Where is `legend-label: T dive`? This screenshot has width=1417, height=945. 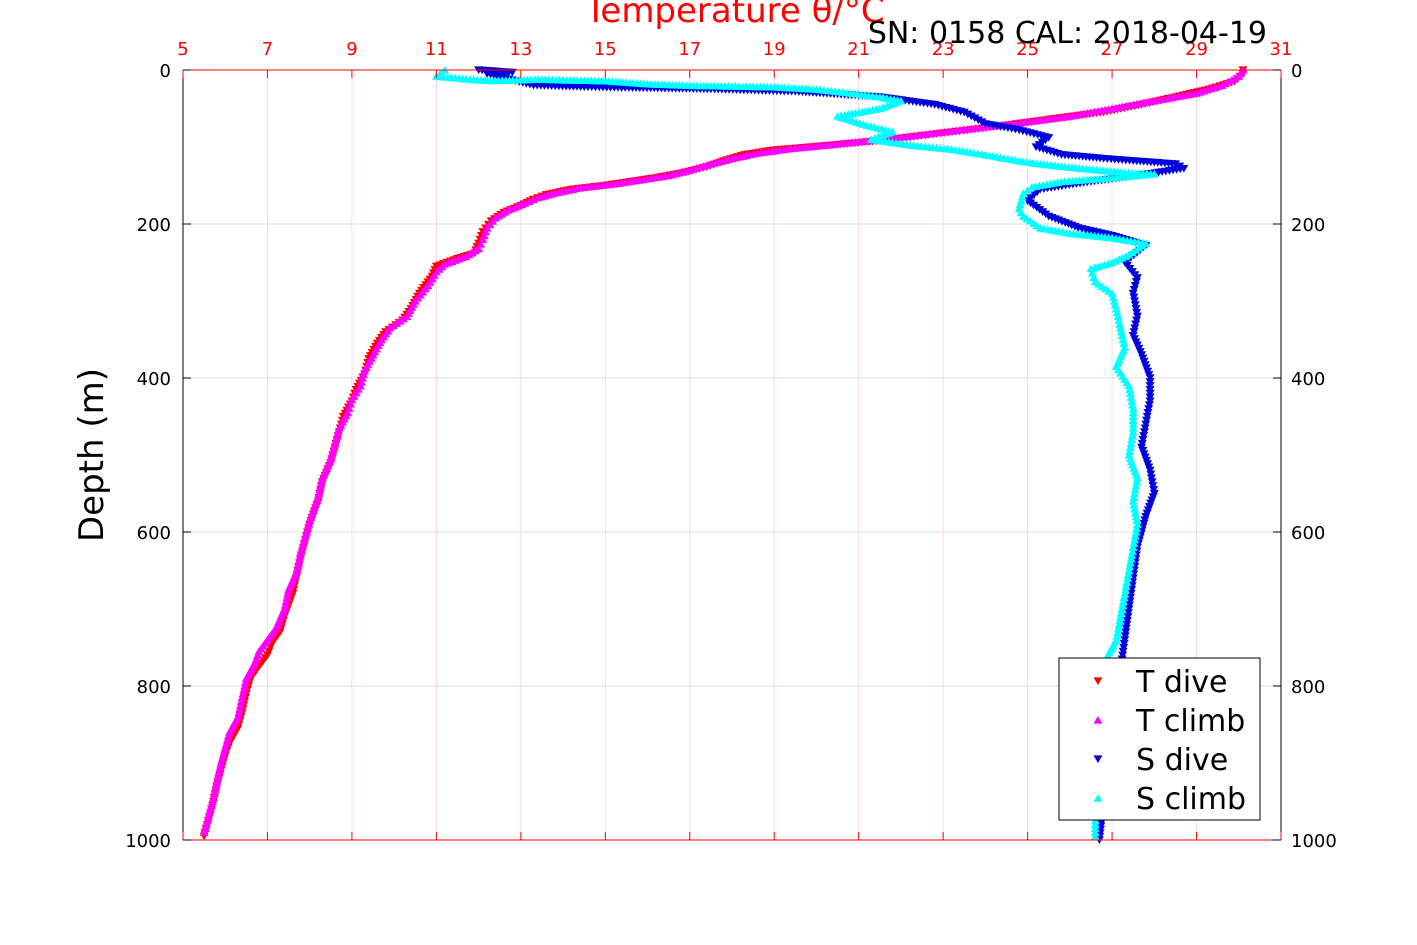 legend-label: T dive is located at coordinates (1181, 682).